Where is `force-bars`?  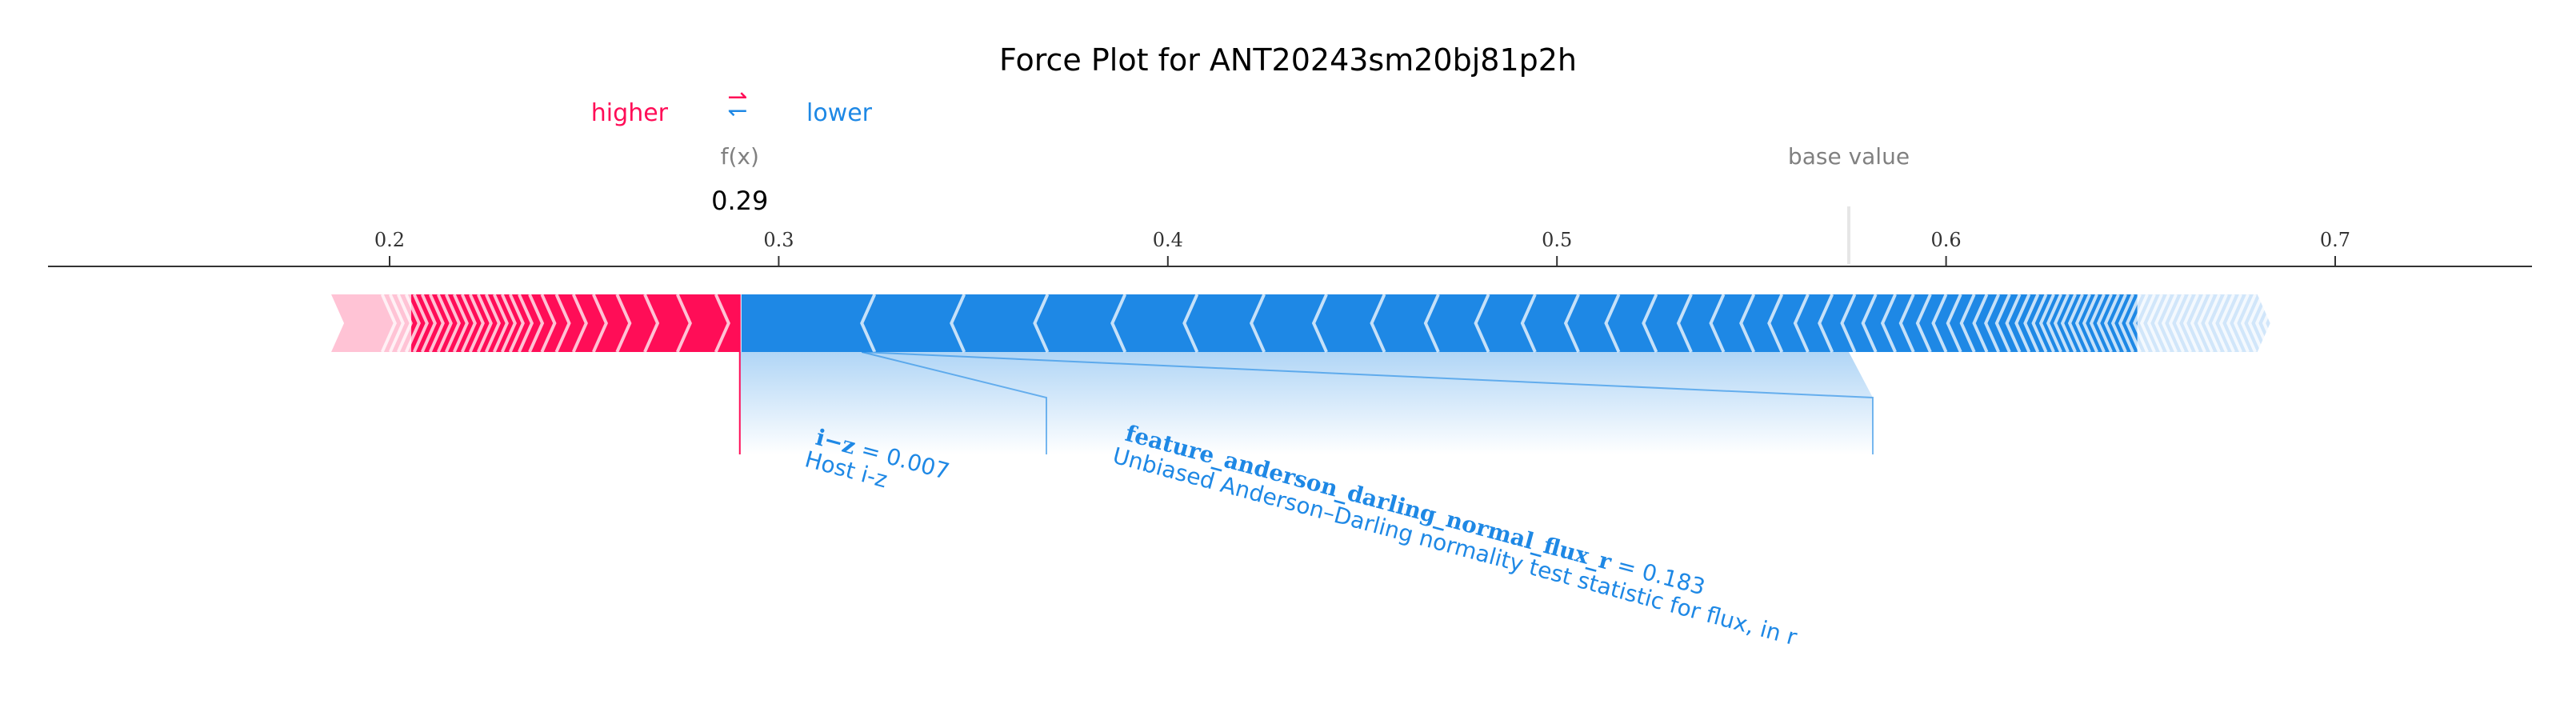
force-bars is located at coordinates (1304, 323).